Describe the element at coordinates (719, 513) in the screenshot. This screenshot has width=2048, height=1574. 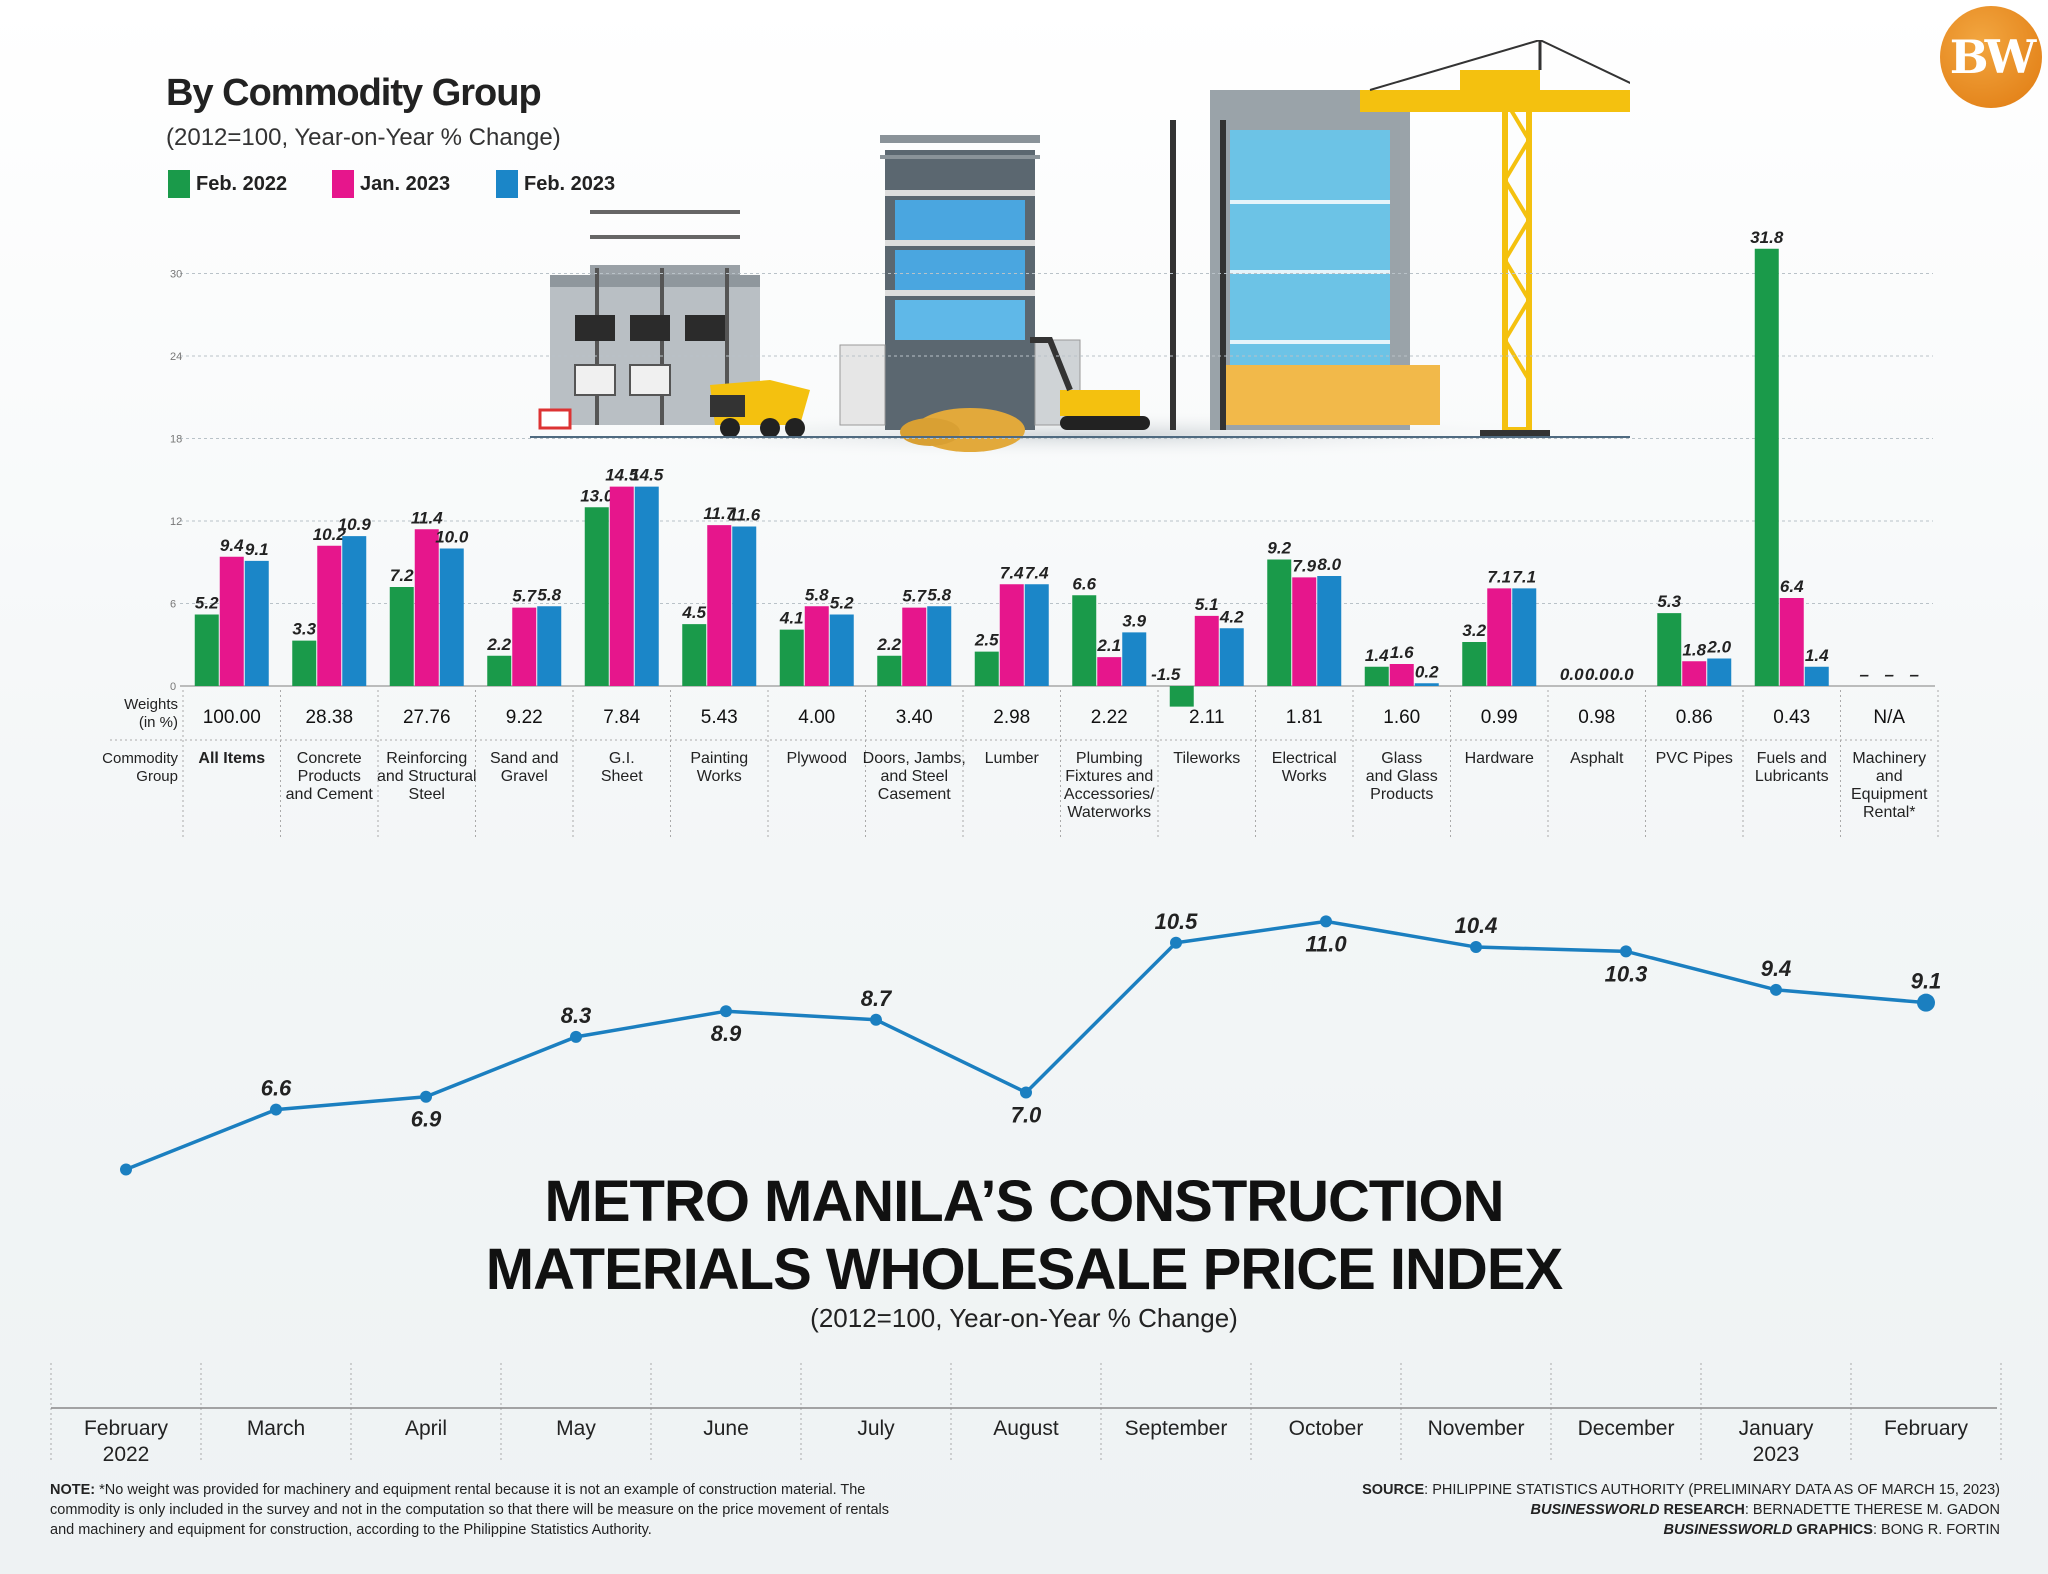
I see `bar-value-label: 11.7` at that location.